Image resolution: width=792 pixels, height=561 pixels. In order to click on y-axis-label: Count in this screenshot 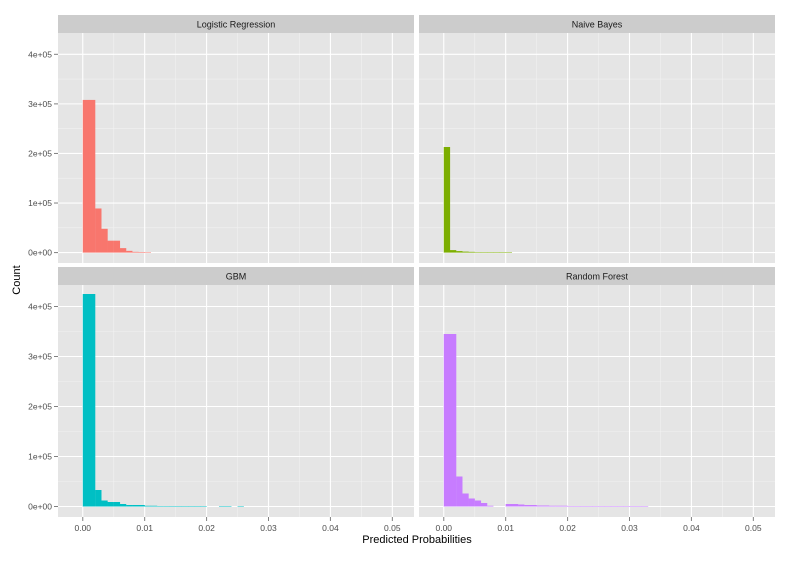, I will do `click(17, 279)`.